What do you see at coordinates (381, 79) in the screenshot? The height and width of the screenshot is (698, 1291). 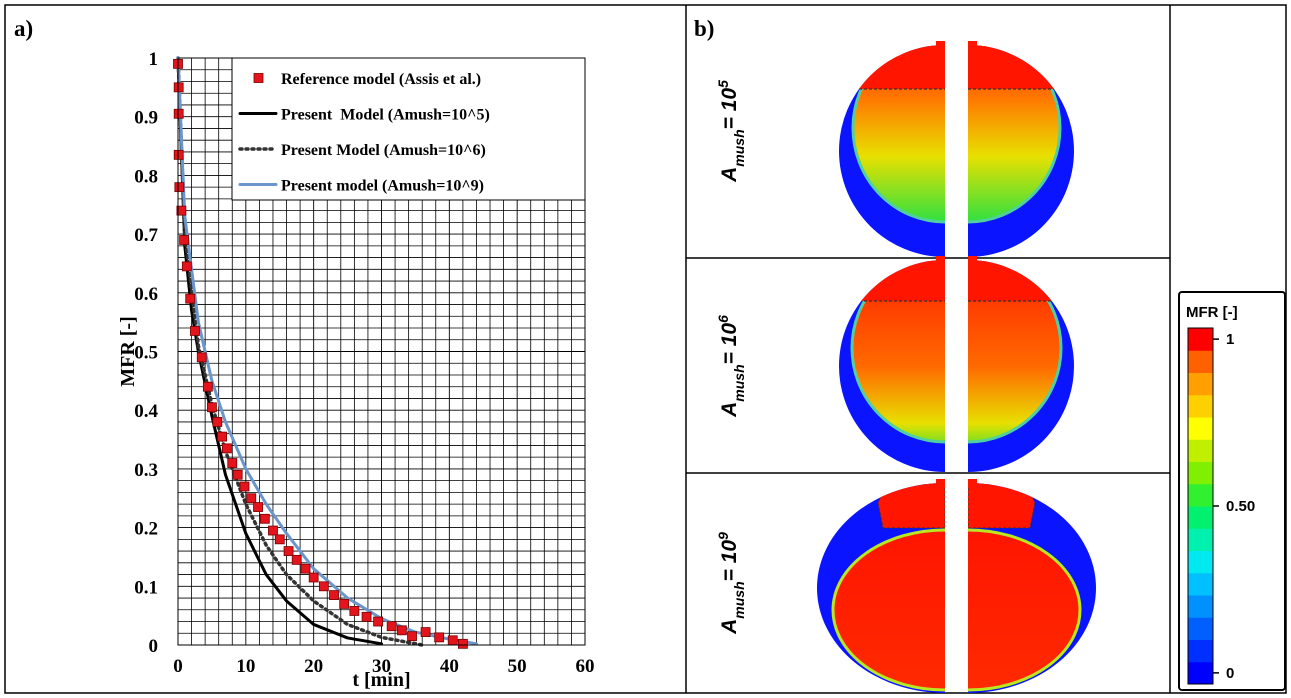 I see `legend-label: Reference model (Assis et al.)` at bounding box center [381, 79].